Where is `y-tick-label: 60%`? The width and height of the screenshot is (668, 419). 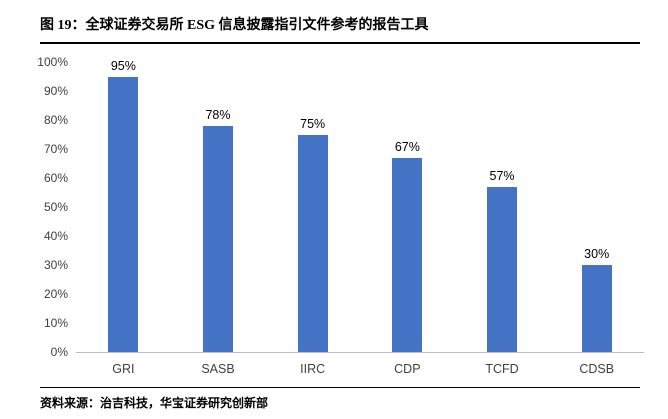 y-tick-label: 60% is located at coordinates (55, 178).